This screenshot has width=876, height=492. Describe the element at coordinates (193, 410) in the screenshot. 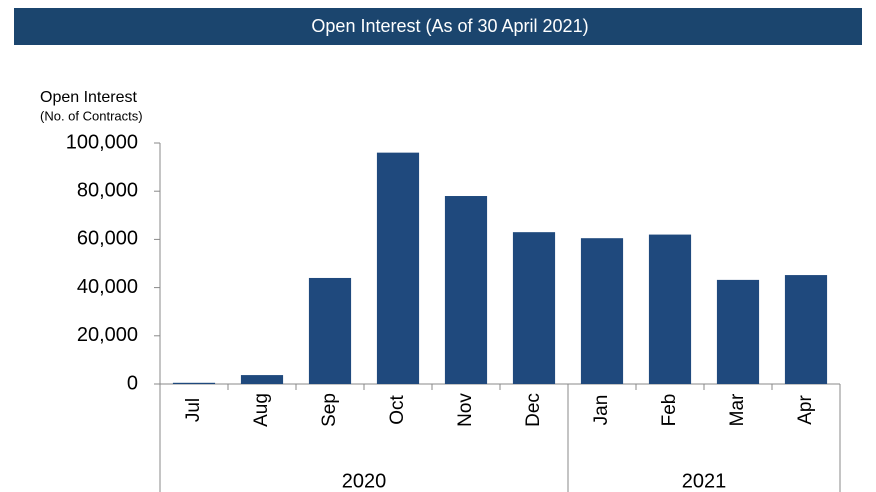

I see `x-tick-label: Jul` at that location.